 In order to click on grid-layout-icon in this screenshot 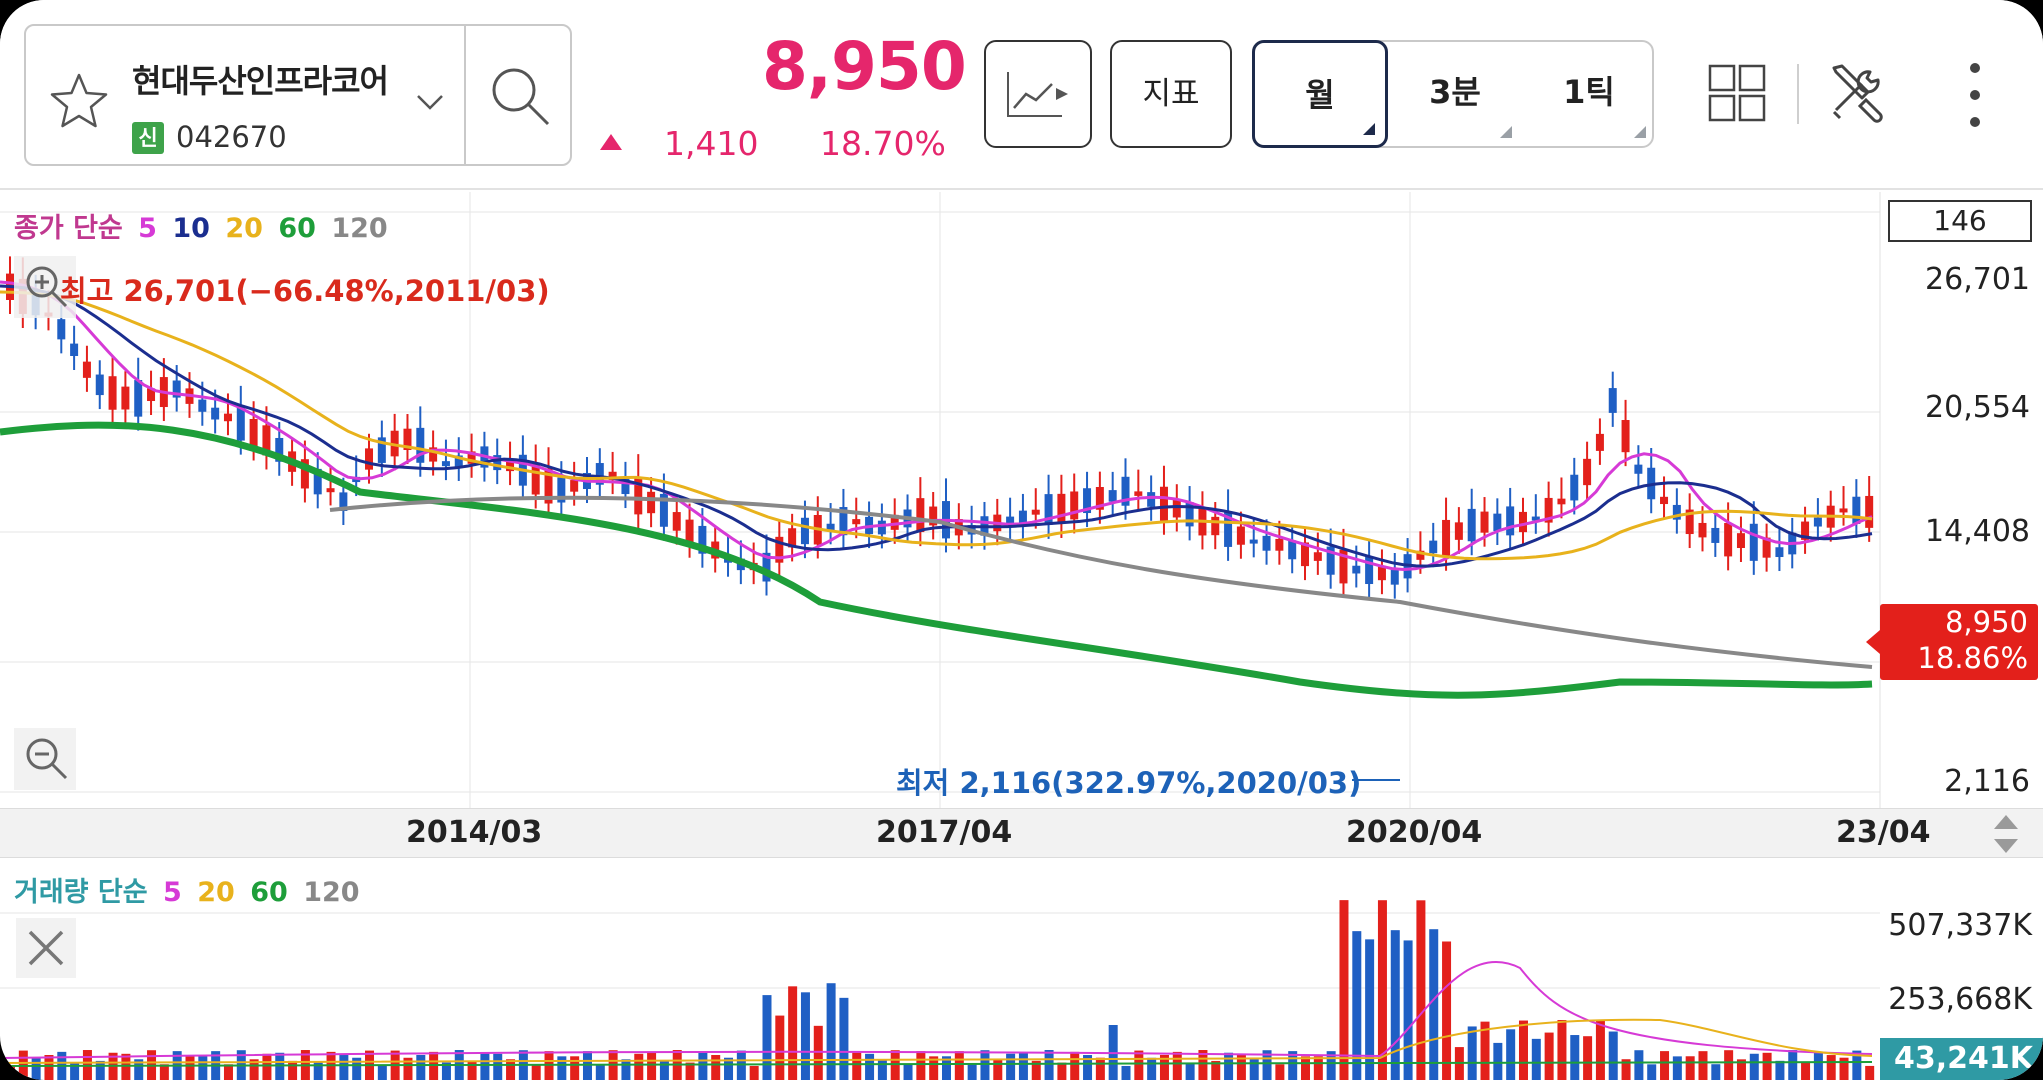, I will do `click(1737, 93)`.